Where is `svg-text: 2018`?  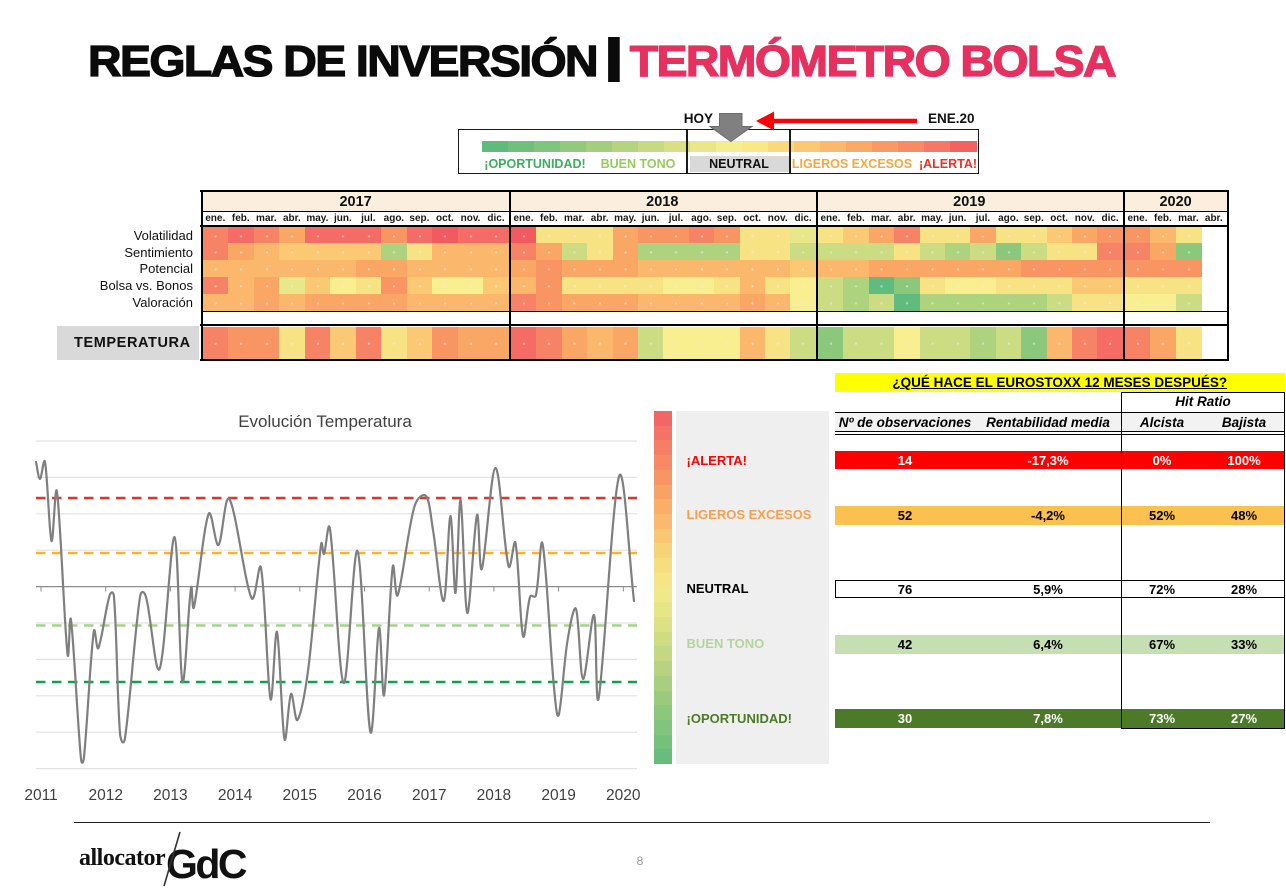 svg-text: 2018 is located at coordinates (494, 795).